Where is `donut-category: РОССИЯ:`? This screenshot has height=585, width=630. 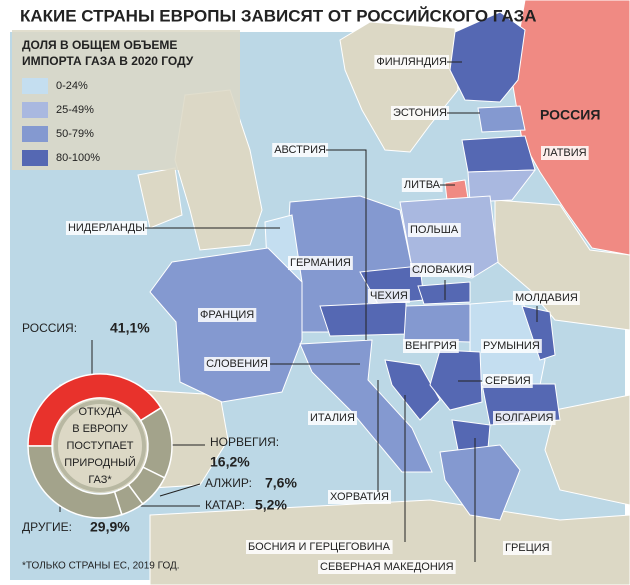
donut-category: РОССИЯ: is located at coordinates (49, 328).